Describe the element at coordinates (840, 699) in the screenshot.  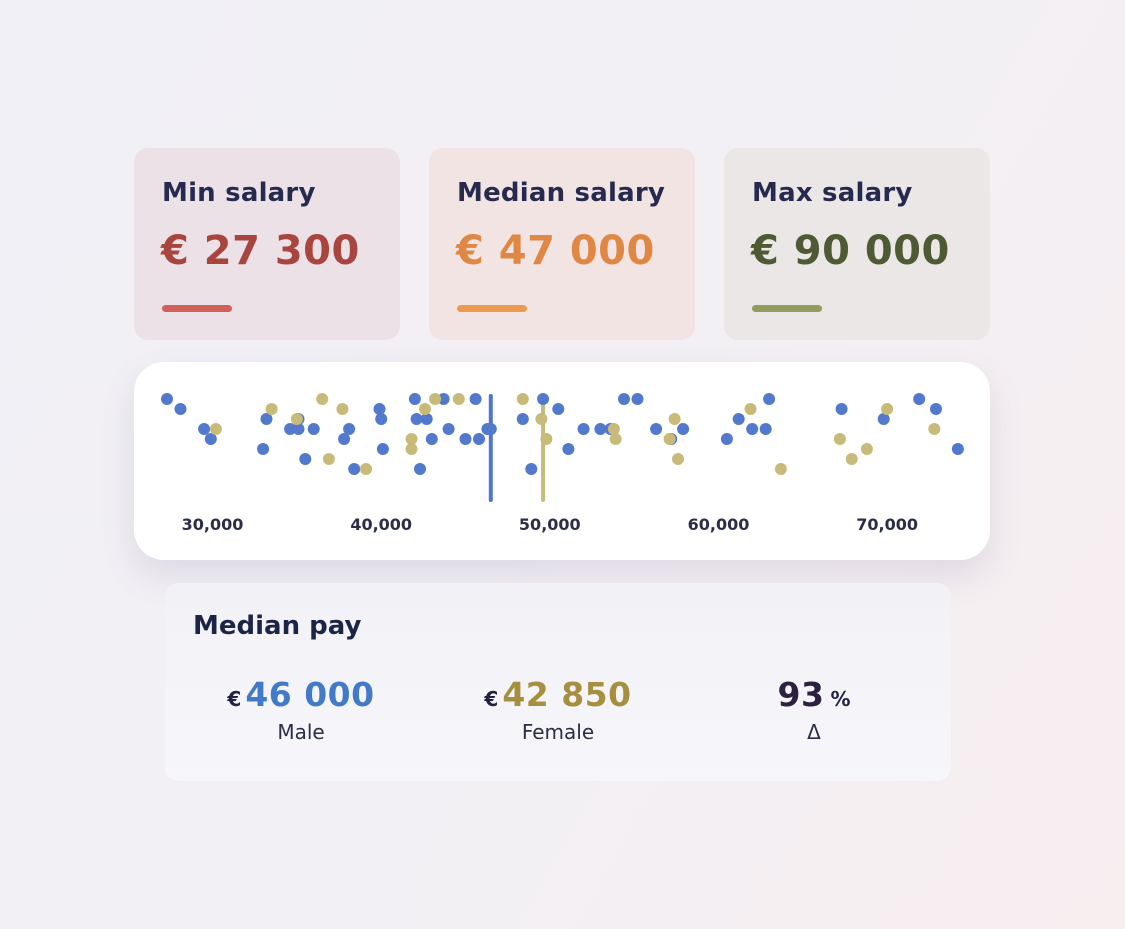
I see `pay-ratio-unit: %` at that location.